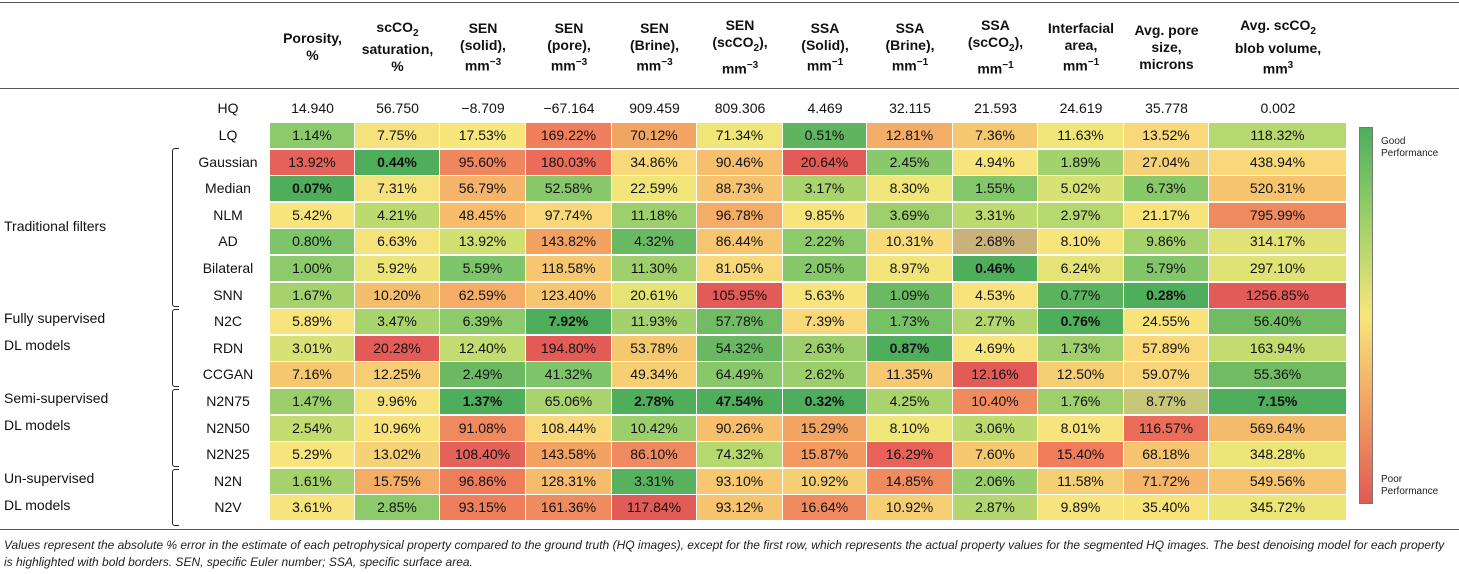 This screenshot has height=574, width=1459. I want to click on header-text: SEN, so click(740, 24).